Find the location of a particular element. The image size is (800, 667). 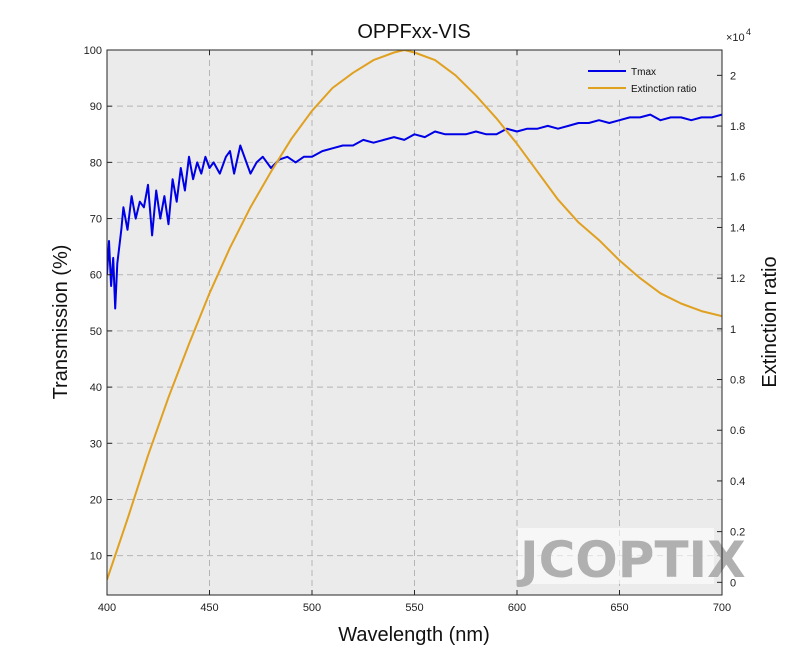

right-axis-exponent: 4 is located at coordinates (748, 32).